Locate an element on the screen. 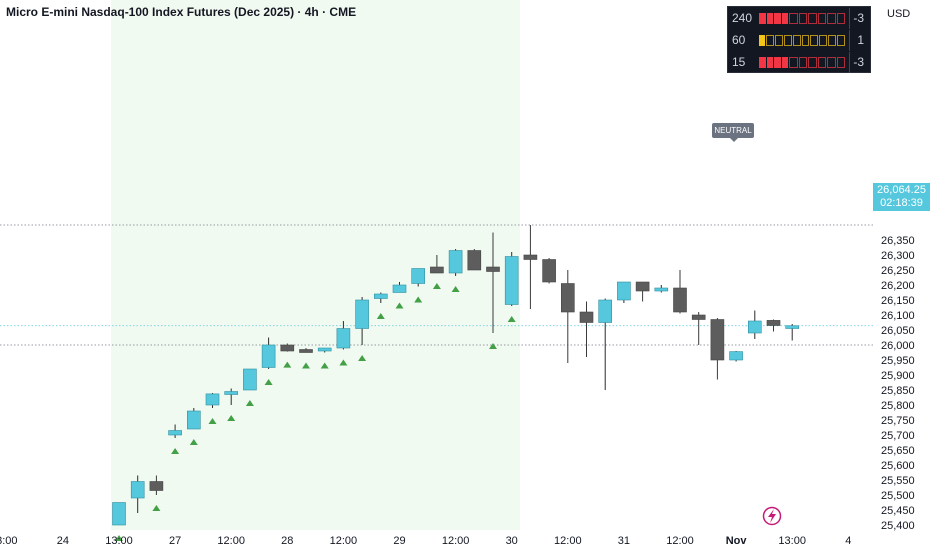 The image size is (932, 550). flash-icon is located at coordinates (772, 516).